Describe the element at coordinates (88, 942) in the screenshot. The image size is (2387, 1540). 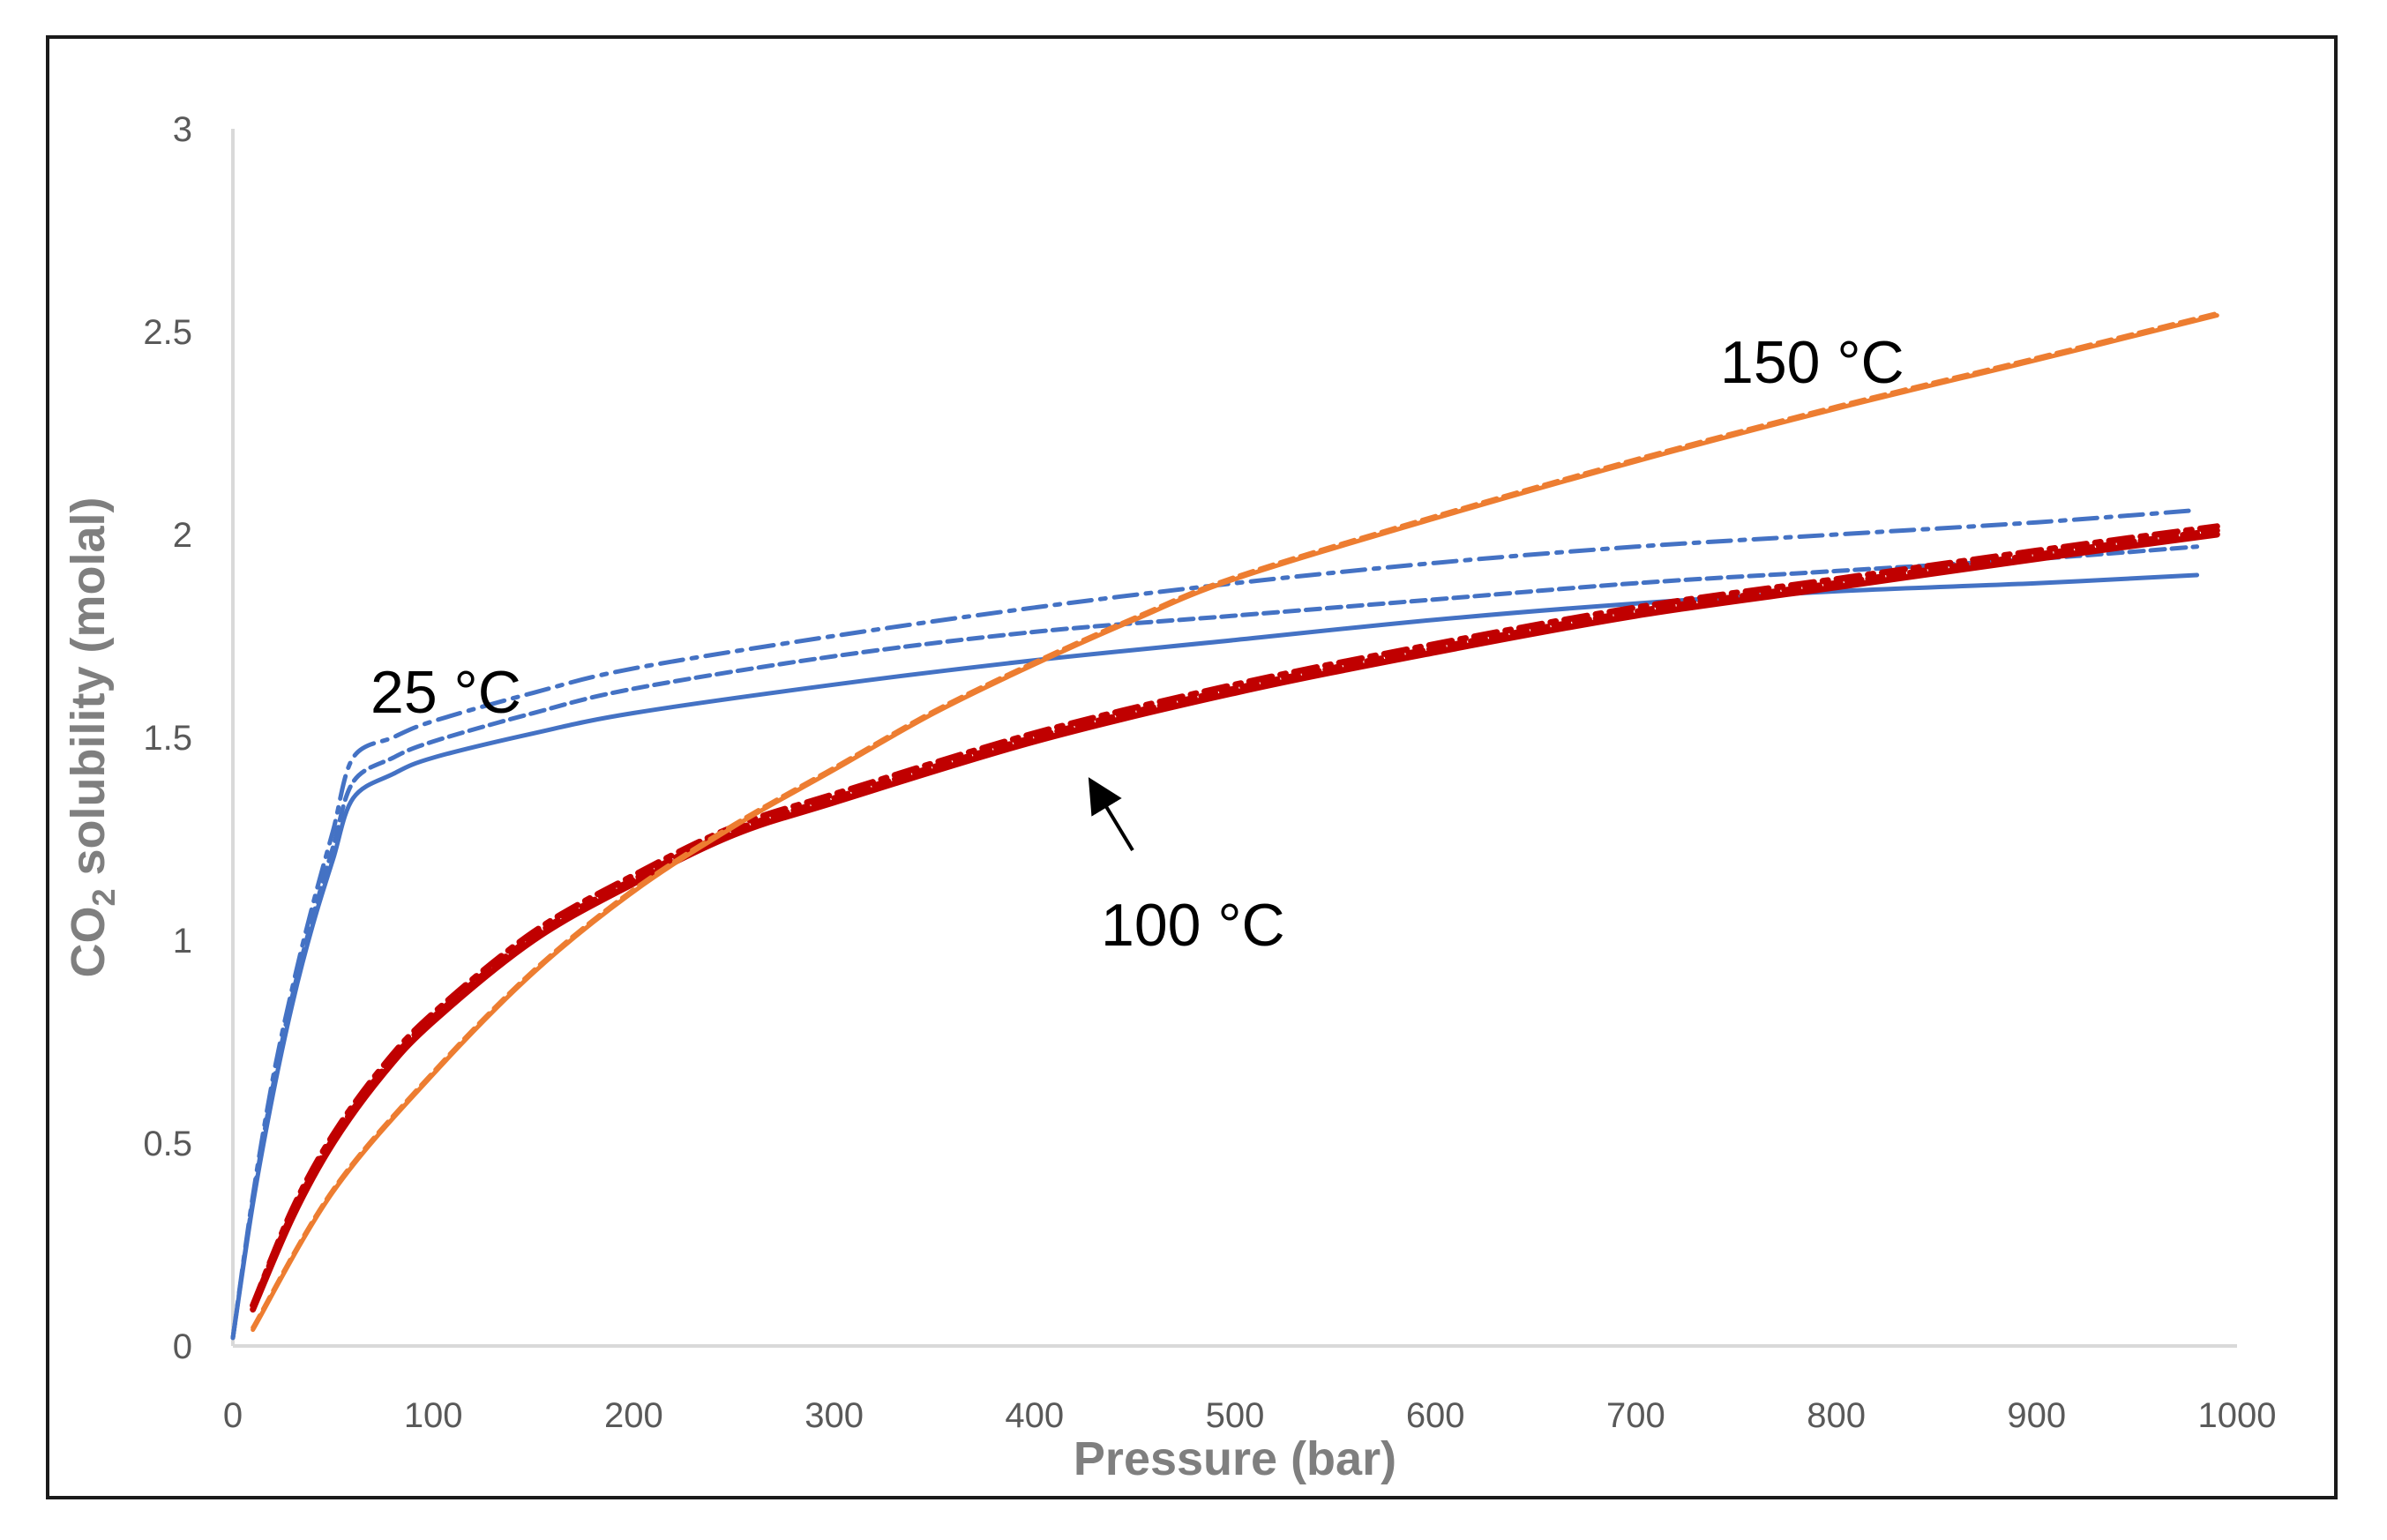
I see `y-axis-title-main: CO` at that location.